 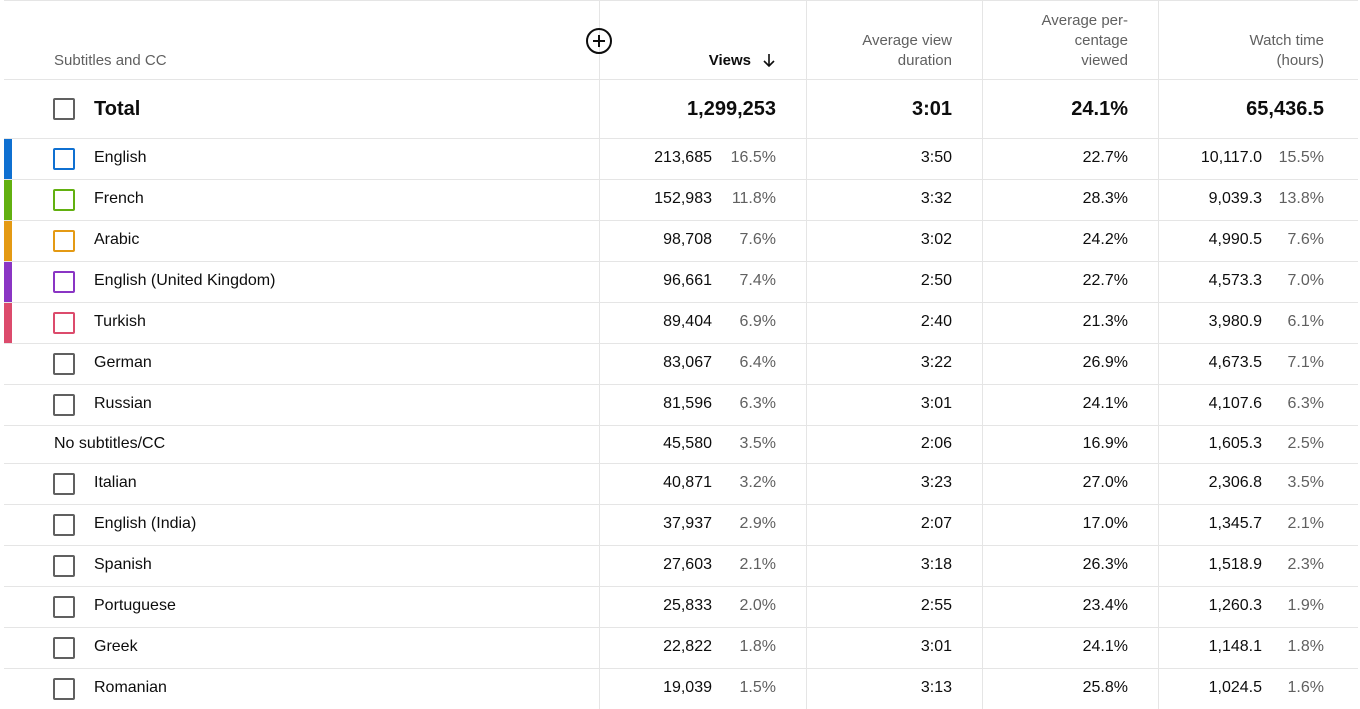 What do you see at coordinates (907, 40) in the screenshot?
I see `header-line: Average view` at bounding box center [907, 40].